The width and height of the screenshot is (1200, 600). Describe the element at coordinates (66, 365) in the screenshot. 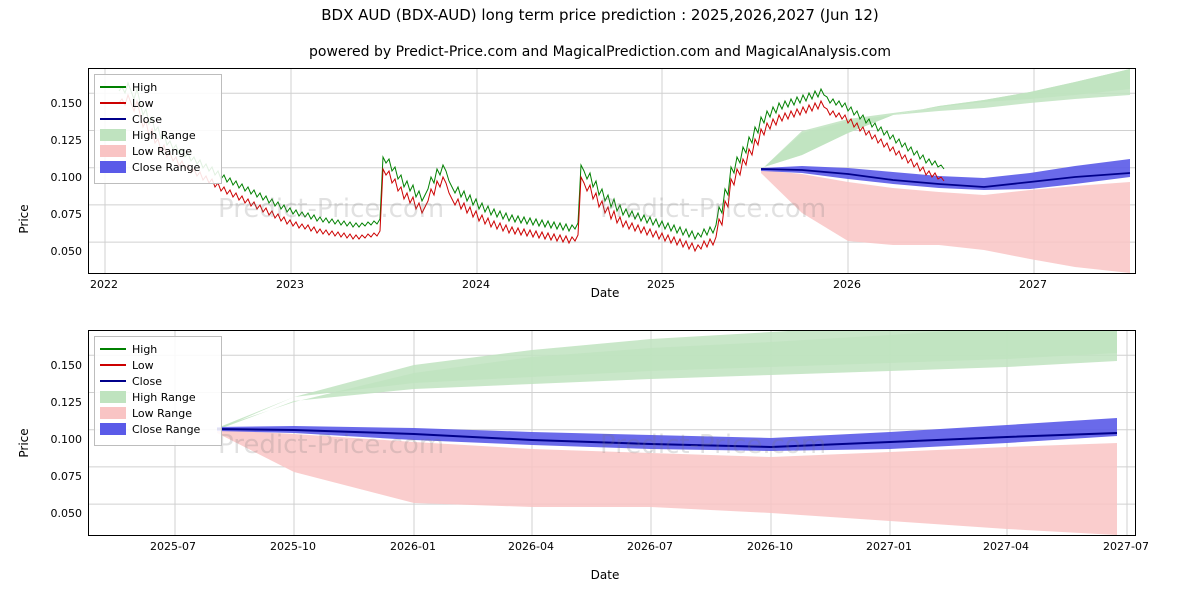

I see `bottom-ytick-4: 0.150` at that location.